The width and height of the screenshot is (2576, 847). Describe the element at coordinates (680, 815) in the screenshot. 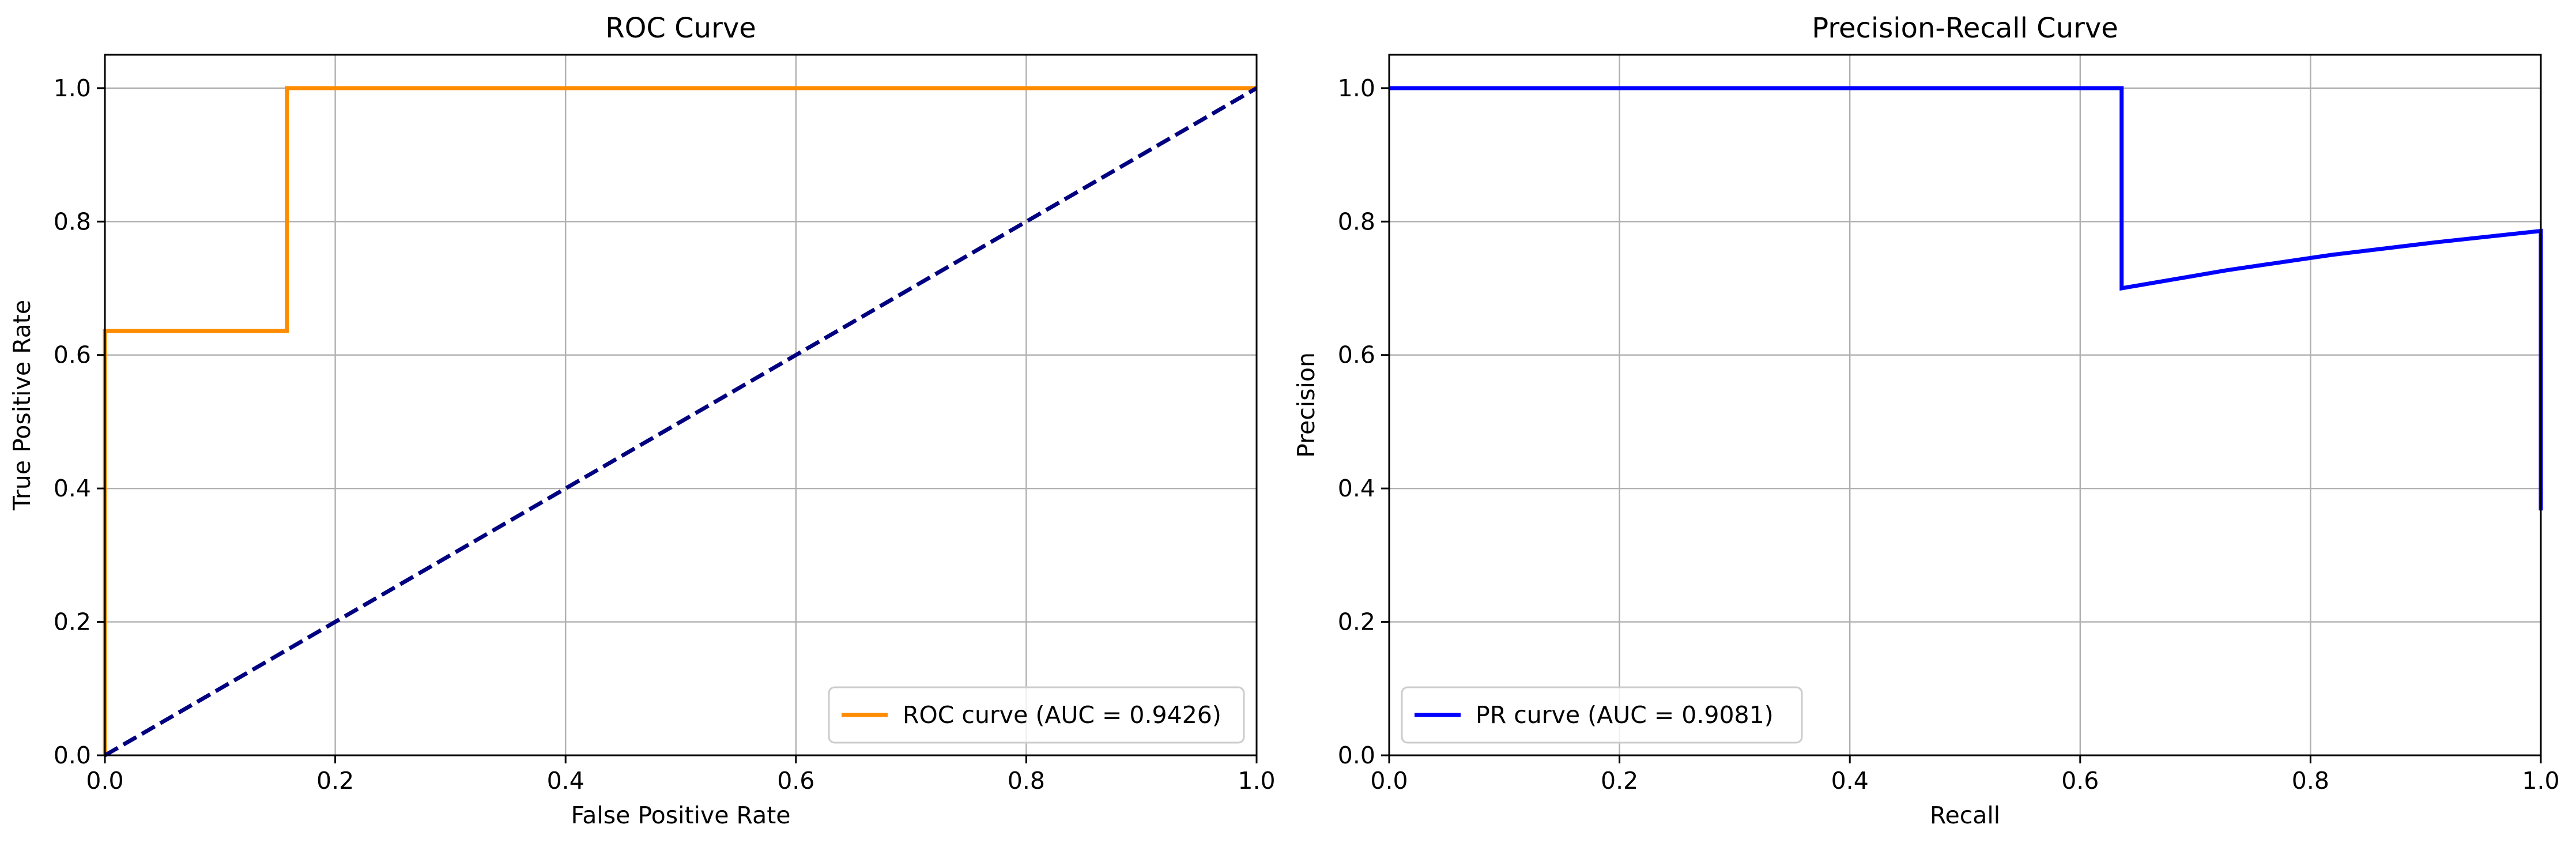

I see `x-axis-label: False Positive Rate` at that location.